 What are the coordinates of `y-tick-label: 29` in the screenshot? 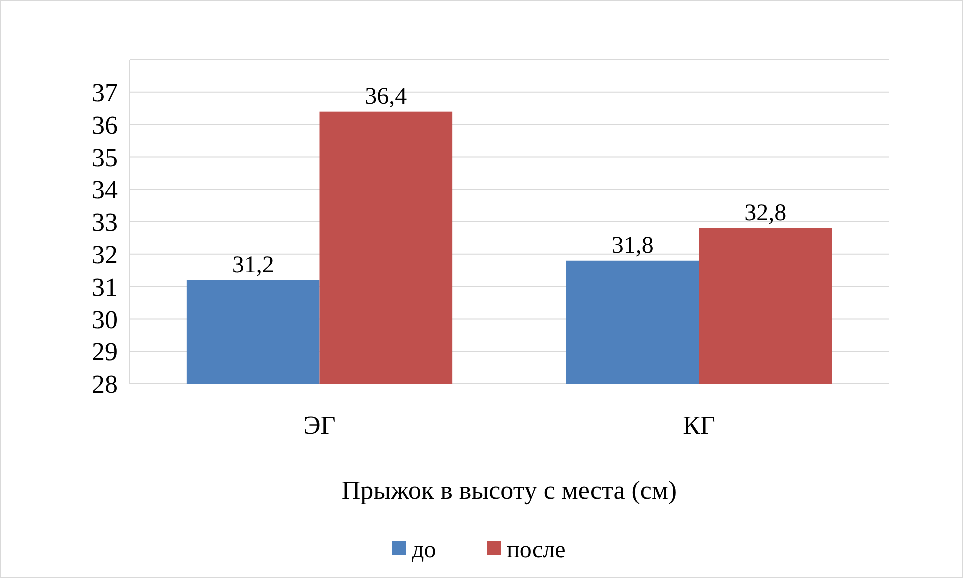 It's located at (105, 352).